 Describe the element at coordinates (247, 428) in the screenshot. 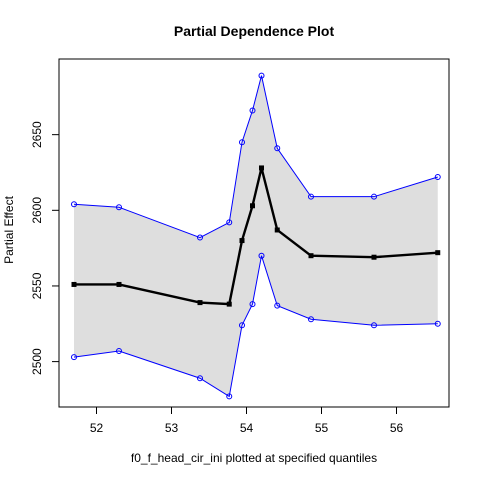

I see `x-tick-label: 54` at that location.